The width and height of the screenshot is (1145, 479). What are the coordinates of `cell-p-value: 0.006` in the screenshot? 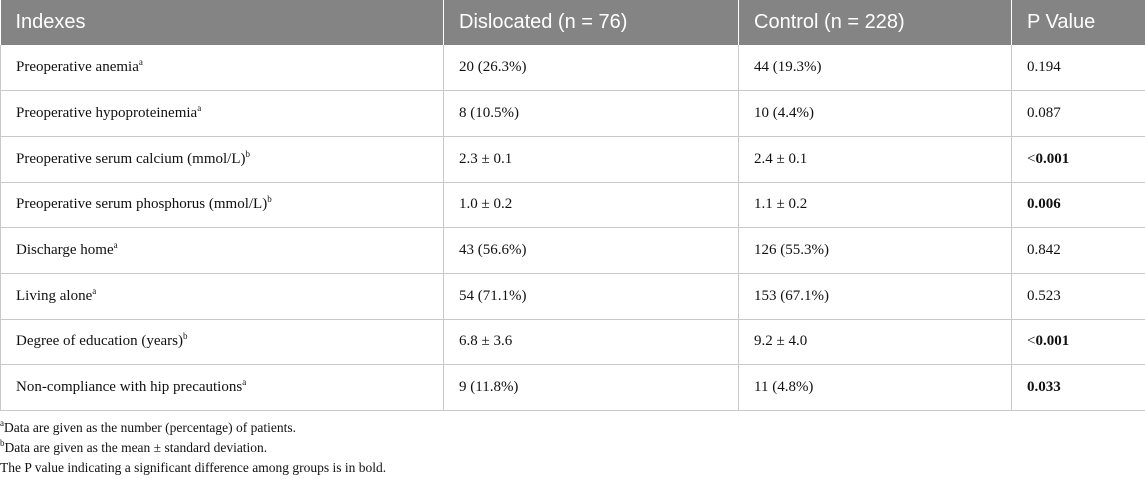 It's located at (1078, 205).